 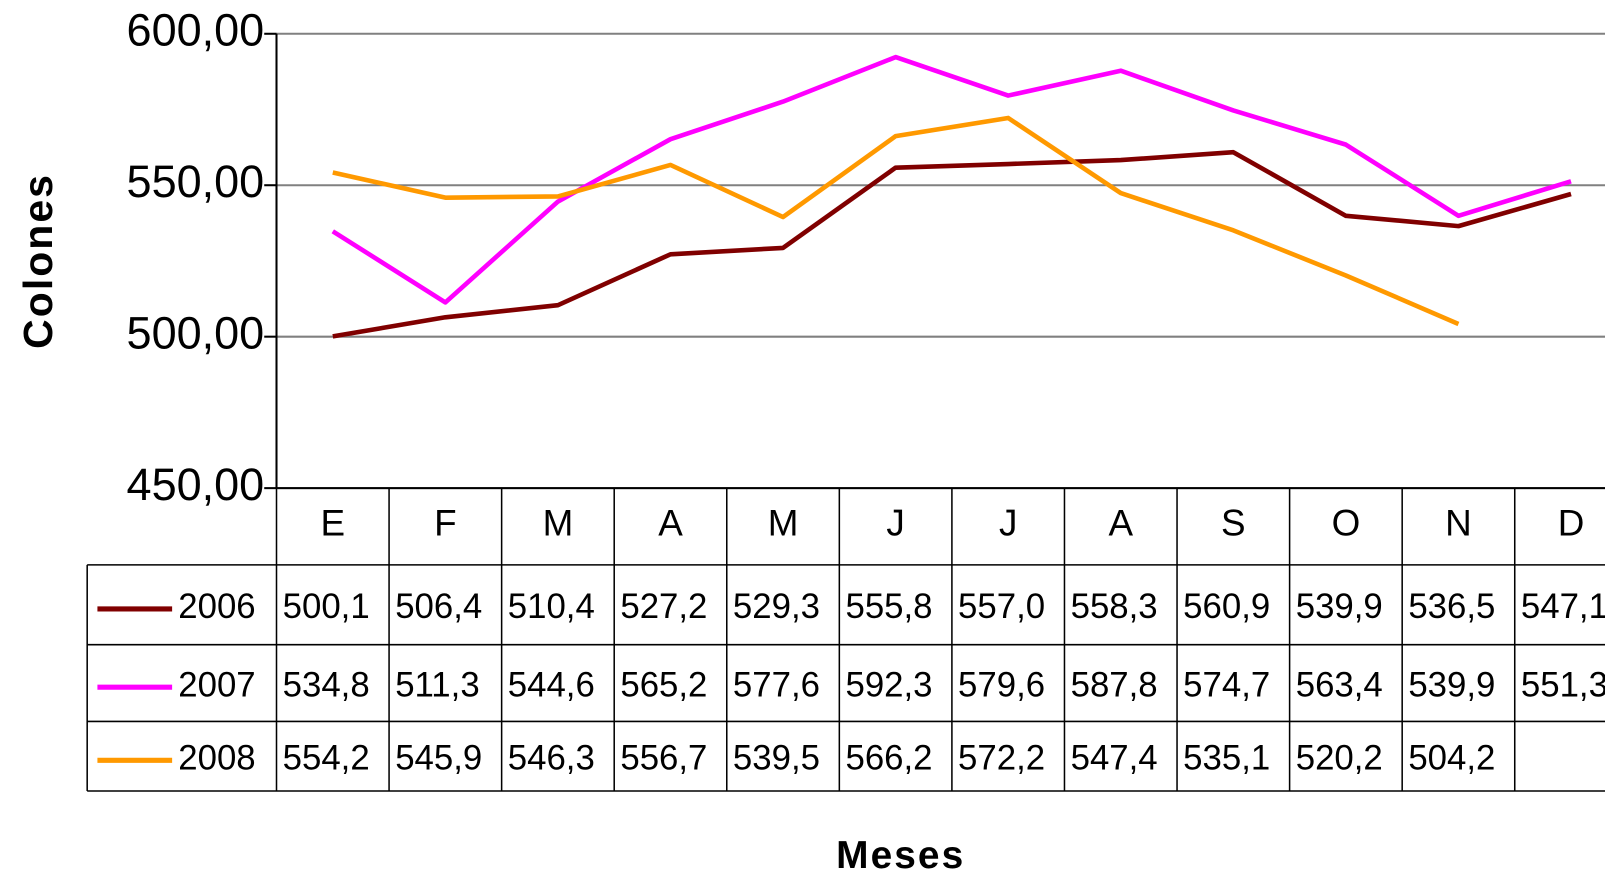 What do you see at coordinates (196, 484) in the screenshot?
I see `y-tick-label: 450,00` at bounding box center [196, 484].